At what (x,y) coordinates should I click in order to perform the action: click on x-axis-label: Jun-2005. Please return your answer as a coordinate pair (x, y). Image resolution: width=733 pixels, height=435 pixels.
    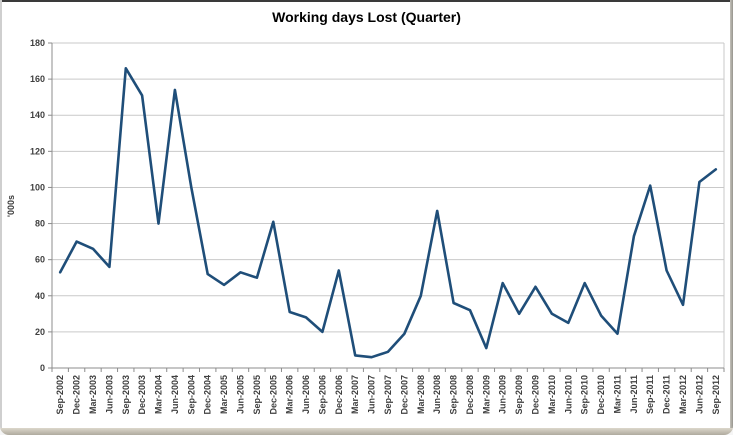
    Looking at the image, I should click on (240, 394).